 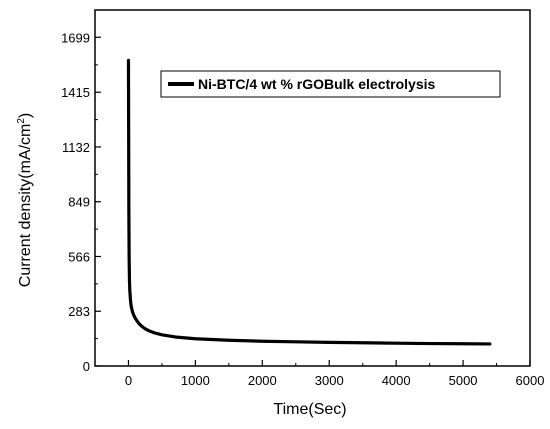 What do you see at coordinates (79, 202) in the screenshot?
I see `y-tick-label: 849` at bounding box center [79, 202].